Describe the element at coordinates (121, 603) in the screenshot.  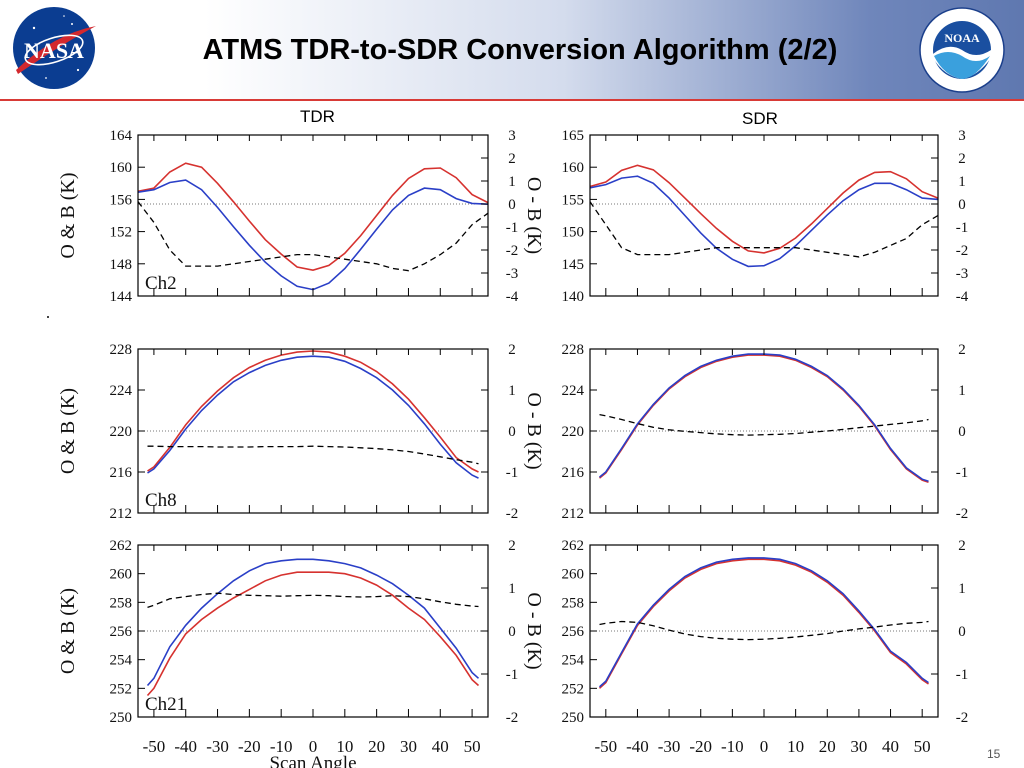
I see `y-tick-label: 258` at that location.